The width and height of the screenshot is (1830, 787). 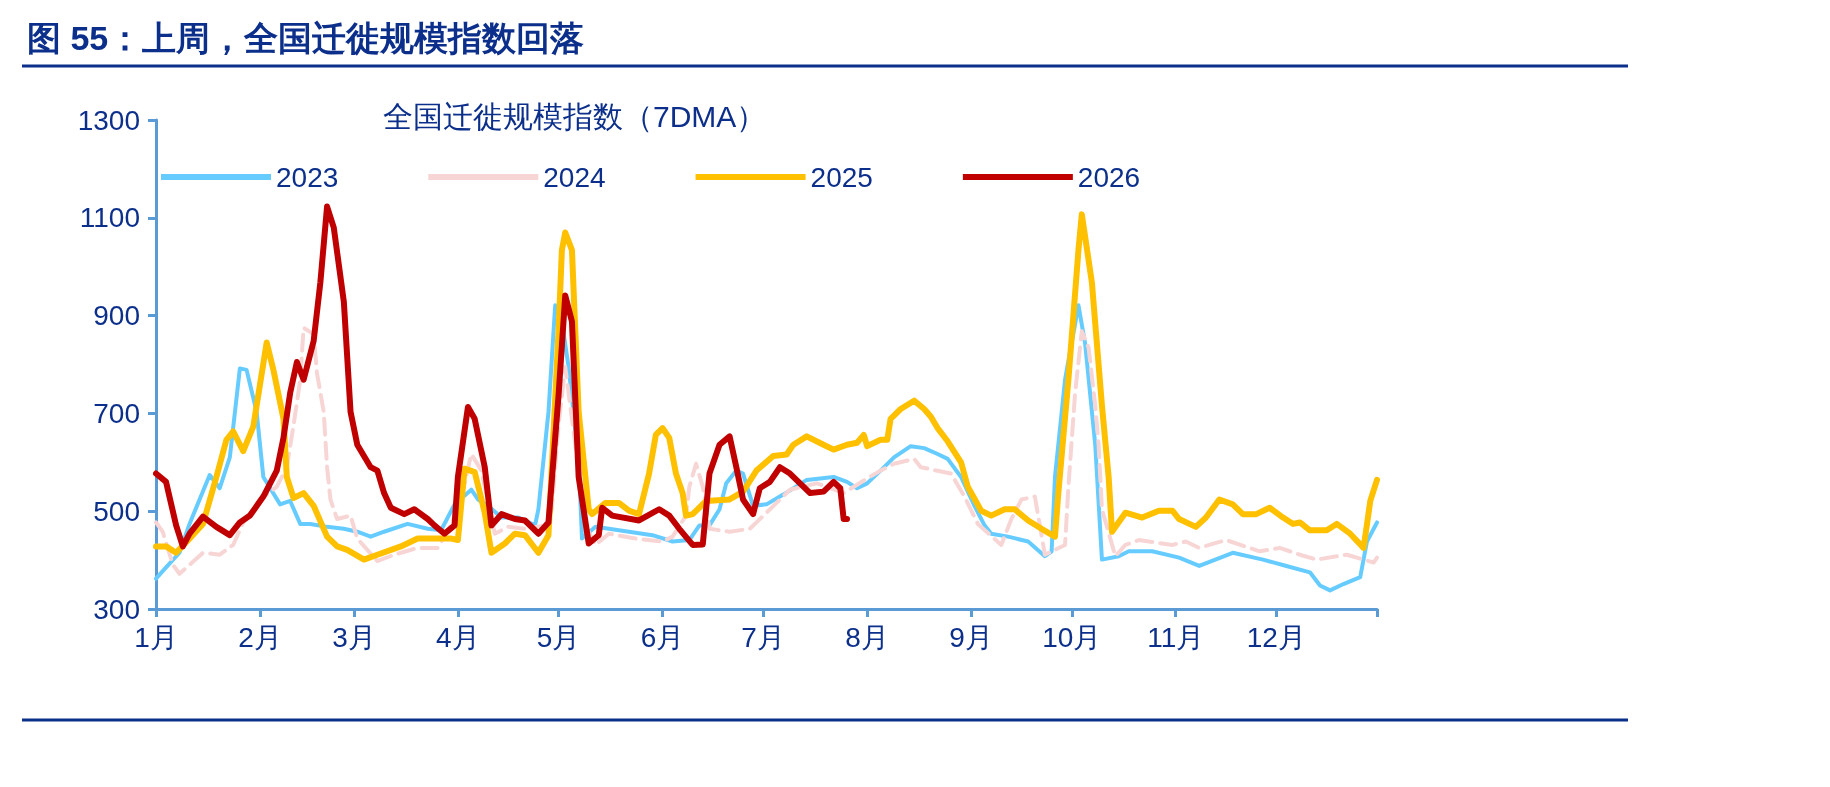 What do you see at coordinates (260, 637) in the screenshot?
I see `x-tick-label: 2月` at bounding box center [260, 637].